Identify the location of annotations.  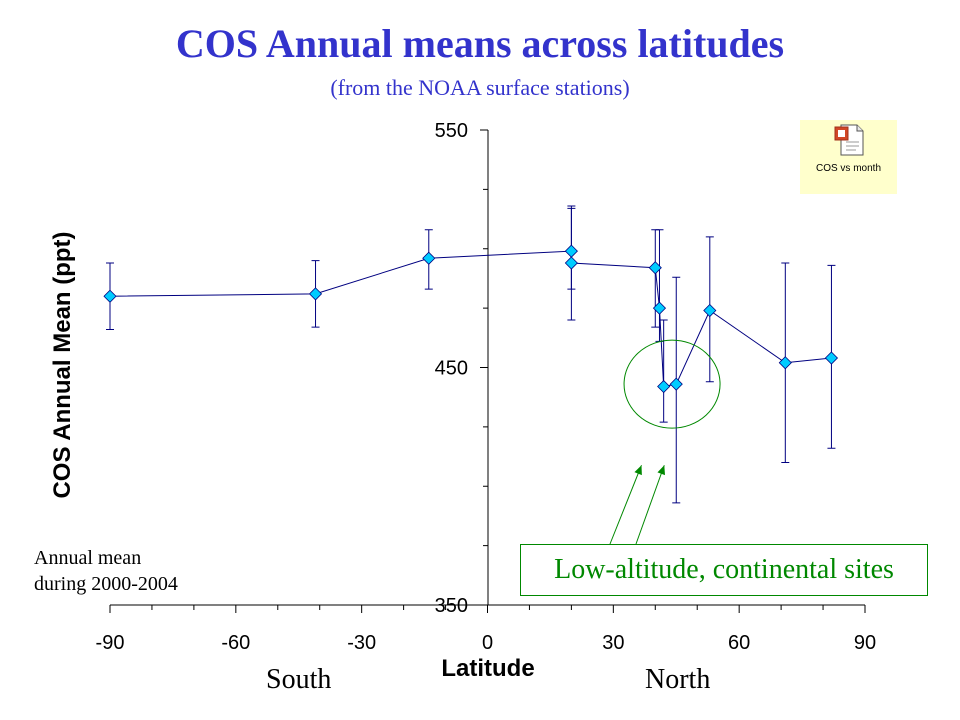
(665, 442).